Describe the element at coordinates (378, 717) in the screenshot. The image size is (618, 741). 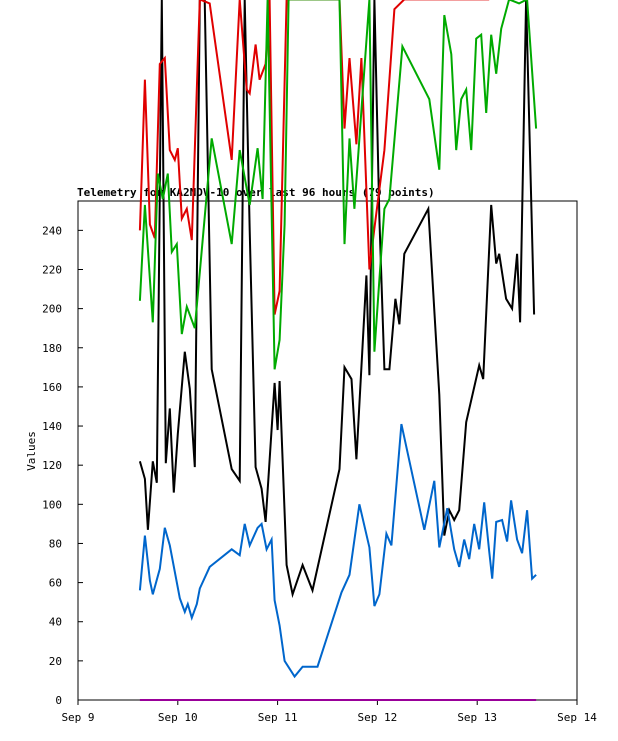
I see `x-tick-label: Sep 12` at that location.